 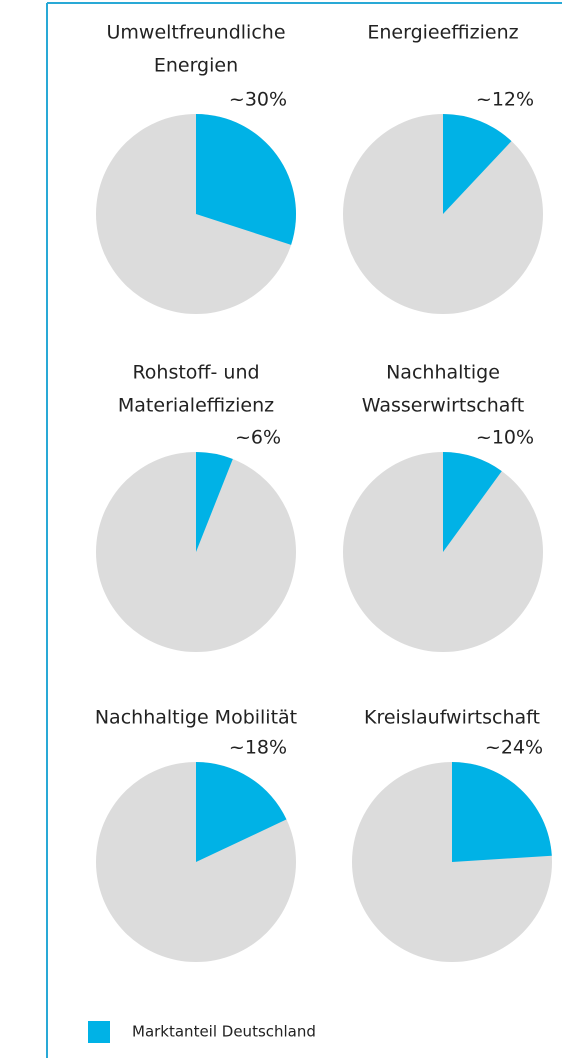 What do you see at coordinates (196, 66) in the screenshot?
I see `chart-title: Energien` at bounding box center [196, 66].